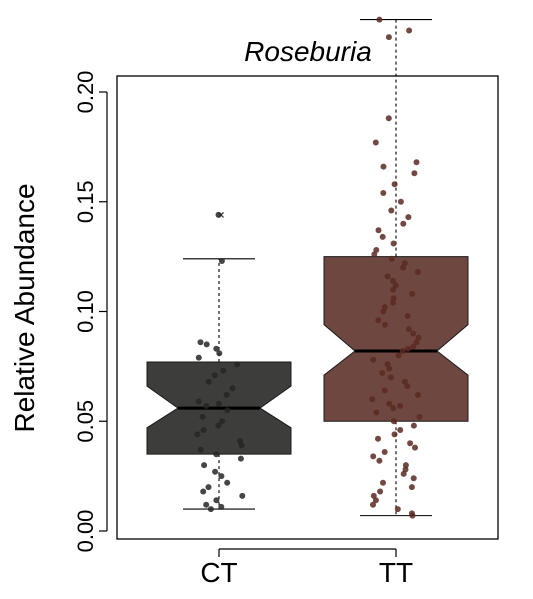 The height and width of the screenshot is (599, 533). I want to click on y-axis-label: Relative Abundance, so click(24, 307).